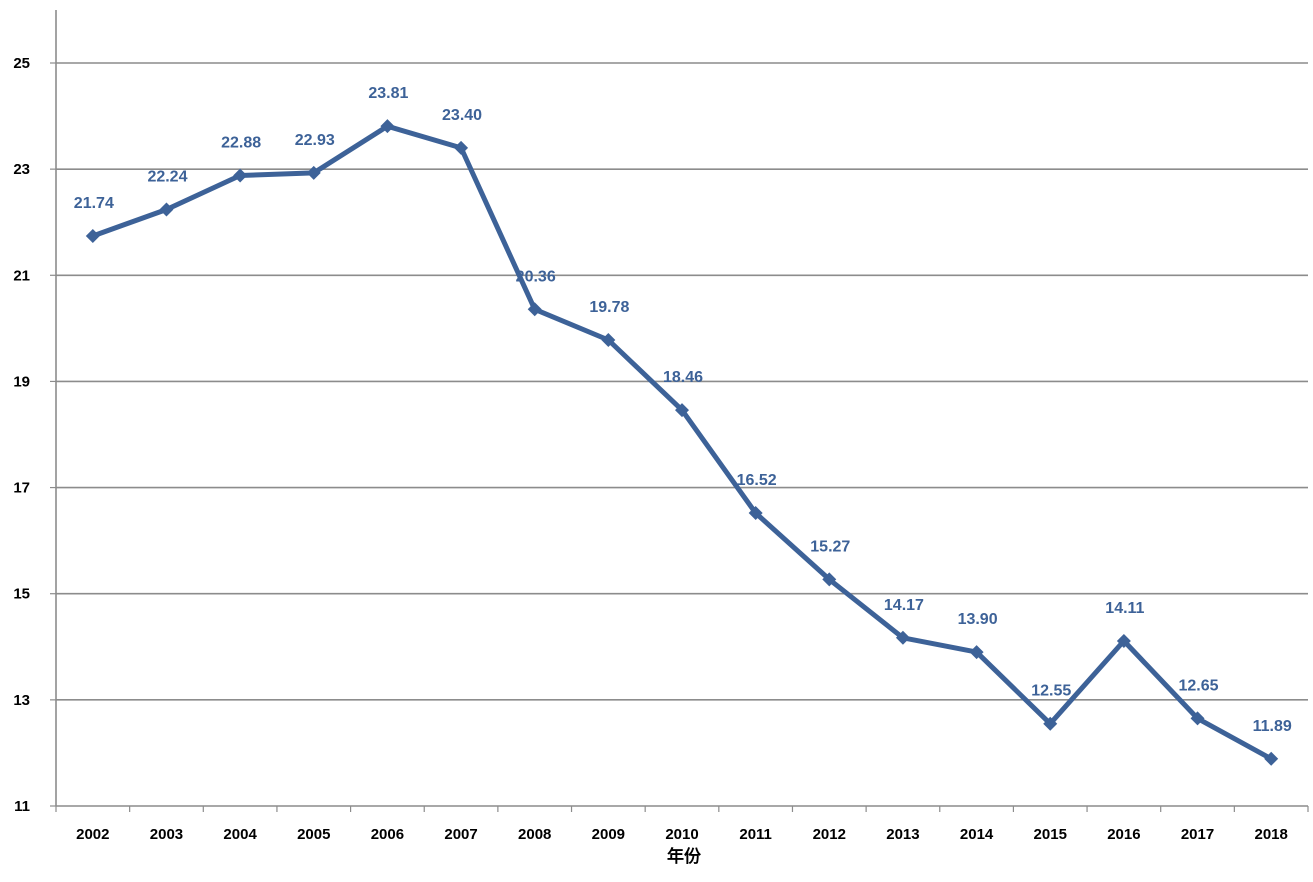  Describe the element at coordinates (21, 169) in the screenshot. I see `y-tick-label: 23` at that location.